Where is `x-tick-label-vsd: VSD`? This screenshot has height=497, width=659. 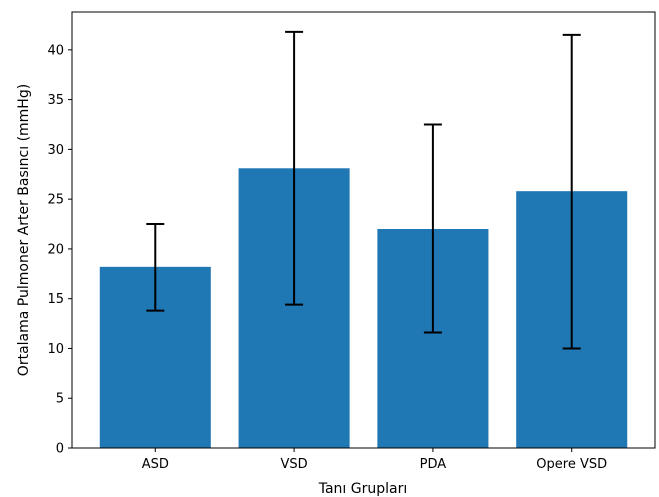 x-tick-label-vsd: VSD is located at coordinates (294, 464).